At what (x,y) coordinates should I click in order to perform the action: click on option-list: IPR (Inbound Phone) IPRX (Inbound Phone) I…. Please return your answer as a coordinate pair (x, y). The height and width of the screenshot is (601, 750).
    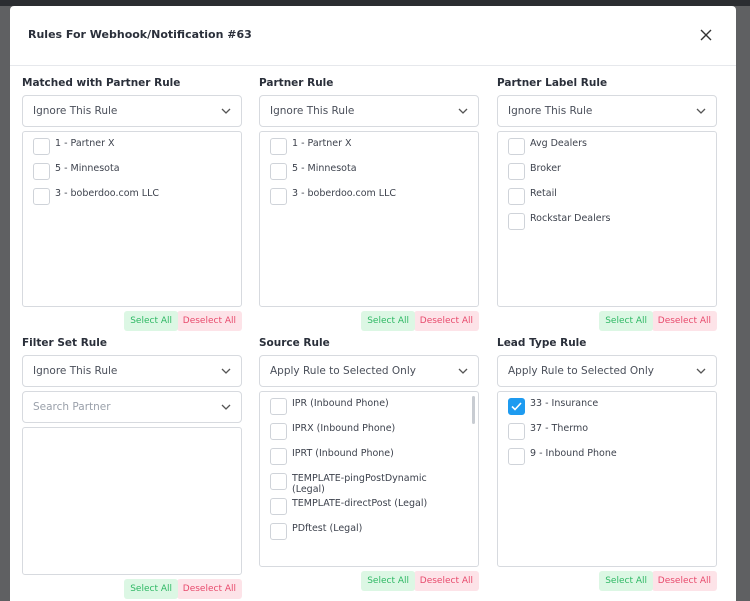
    Looking at the image, I should click on (369, 479).